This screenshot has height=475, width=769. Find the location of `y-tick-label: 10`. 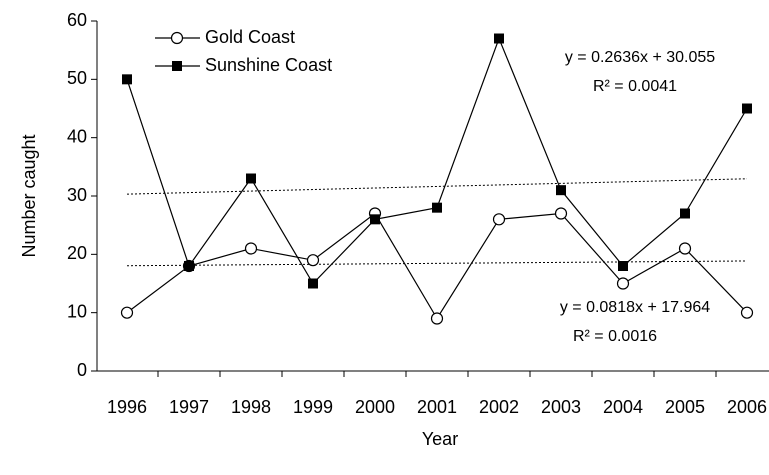

y-tick-label: 10 is located at coordinates (77, 311).